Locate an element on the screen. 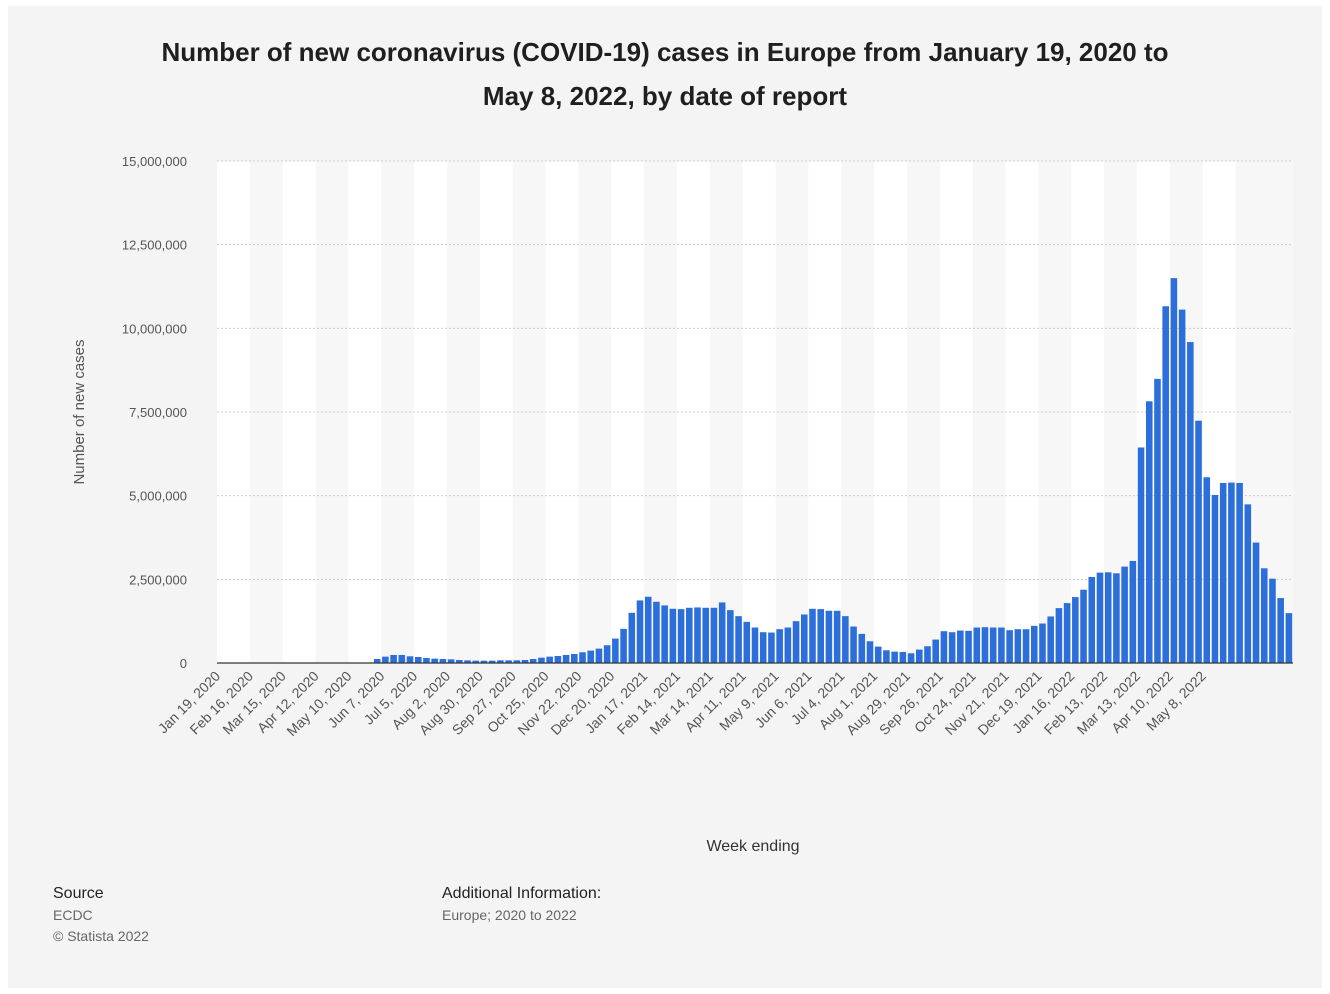  y-axis-label: Number of new cases is located at coordinates (79, 411).